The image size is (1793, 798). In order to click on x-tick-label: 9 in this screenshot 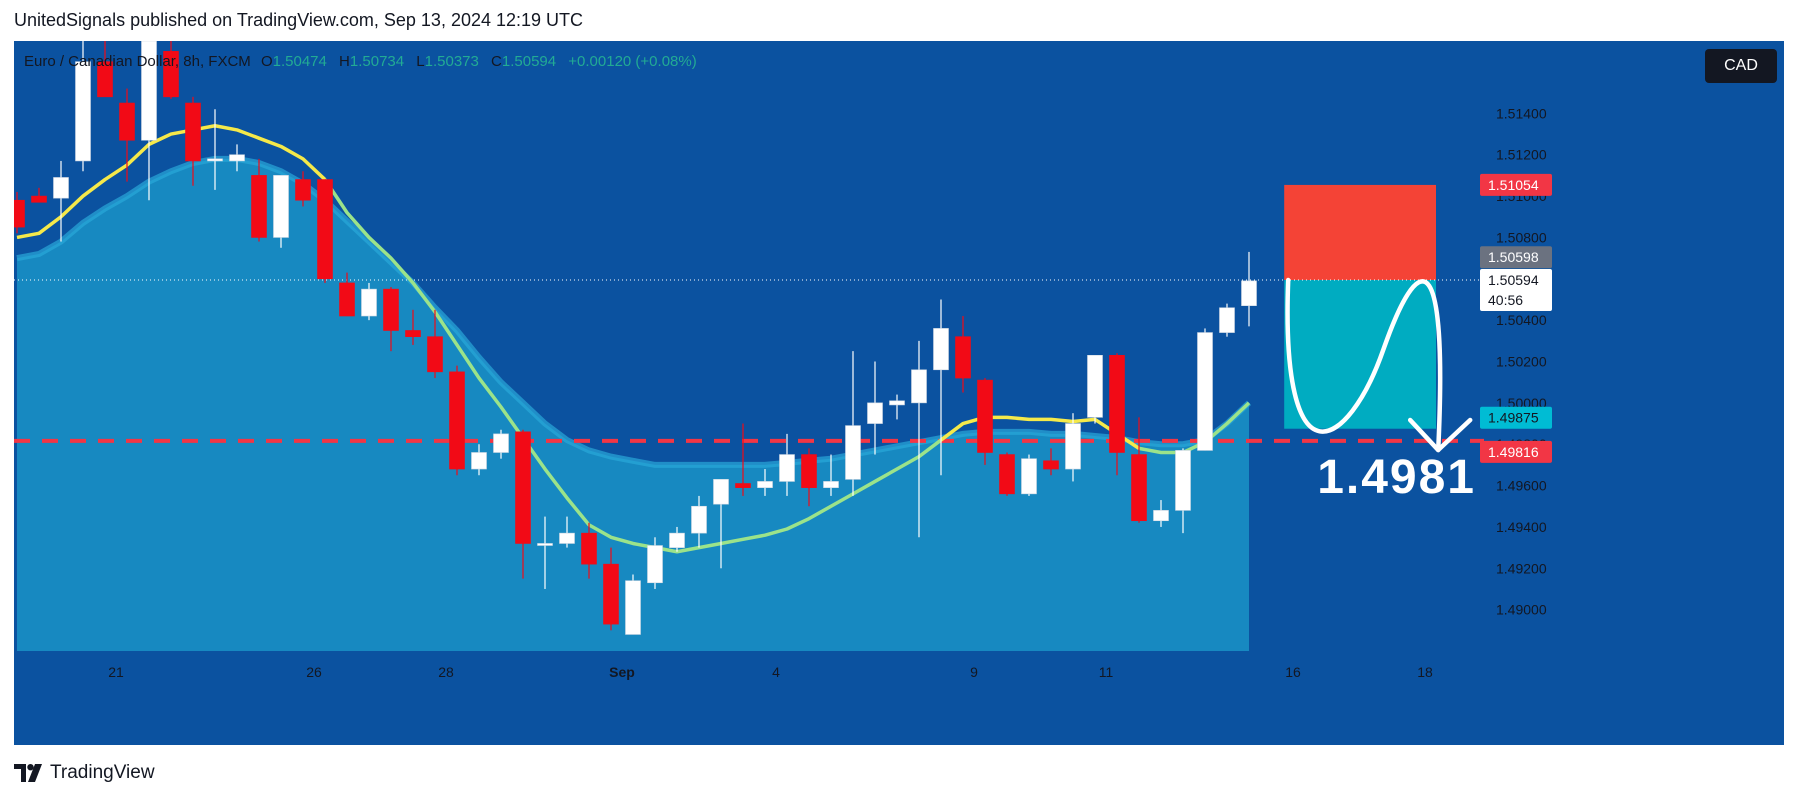, I will do `click(974, 672)`.